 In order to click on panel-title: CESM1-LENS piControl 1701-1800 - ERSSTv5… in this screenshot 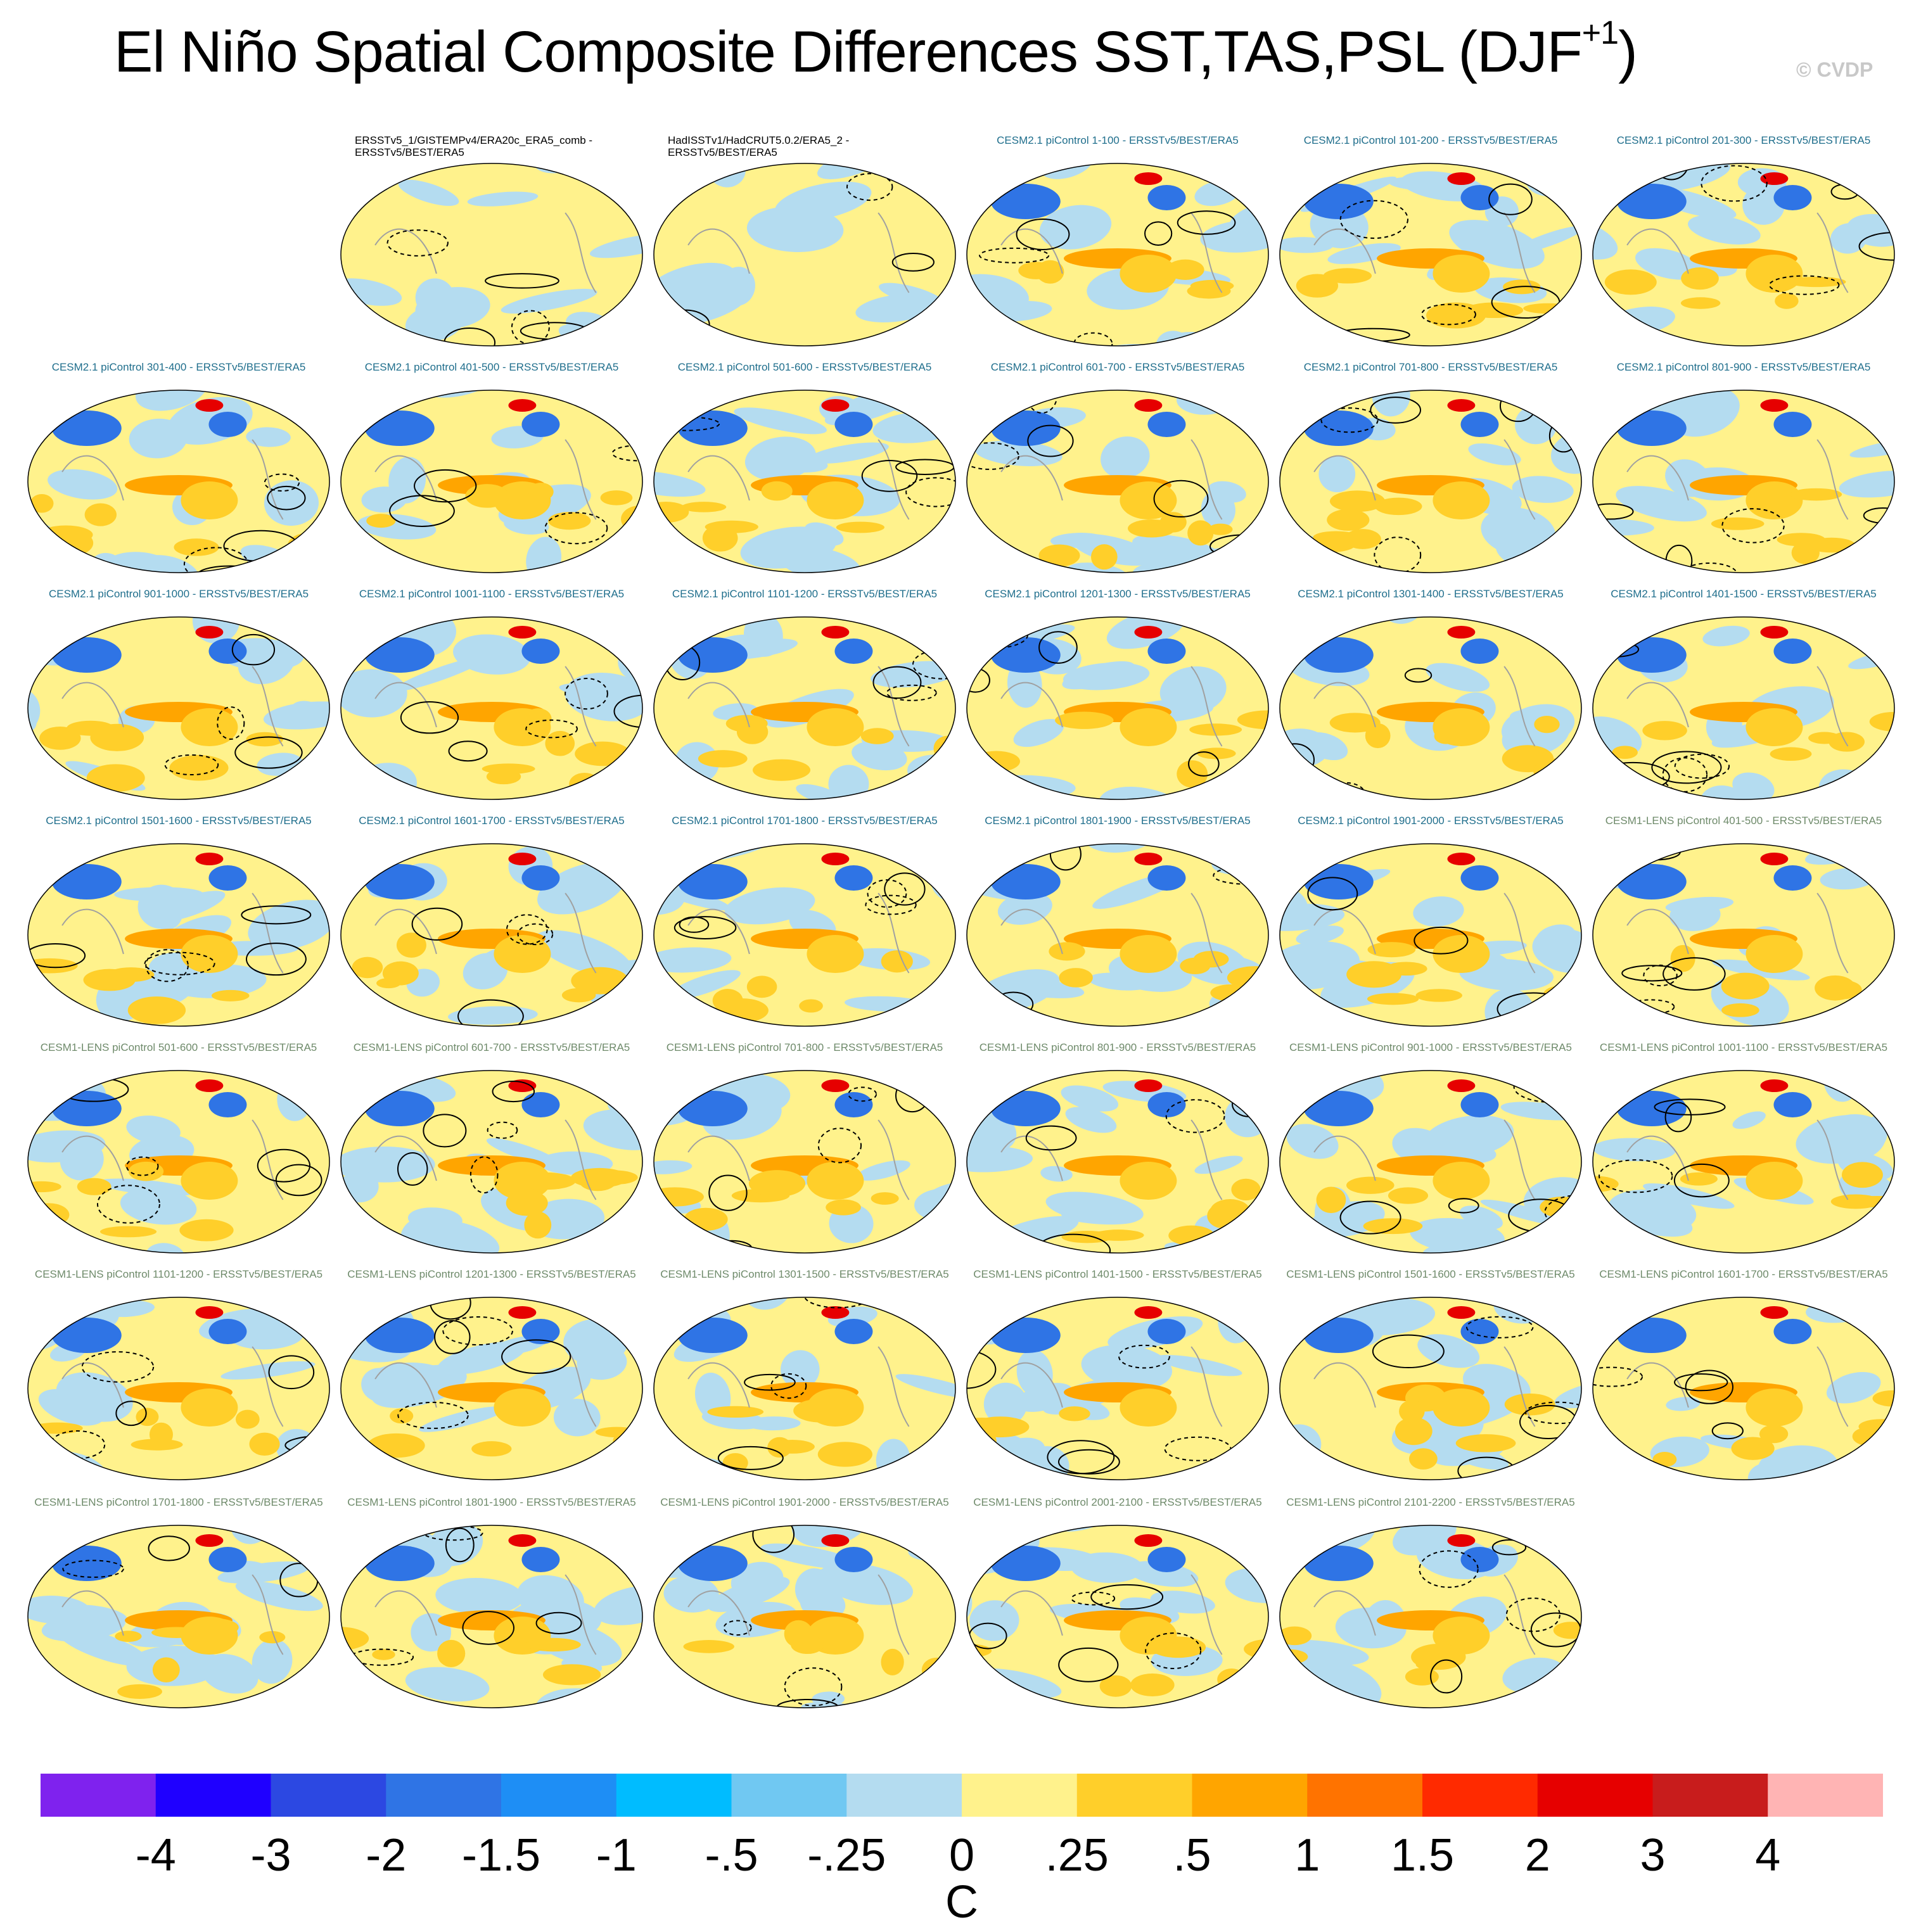, I will do `click(178, 1502)`.